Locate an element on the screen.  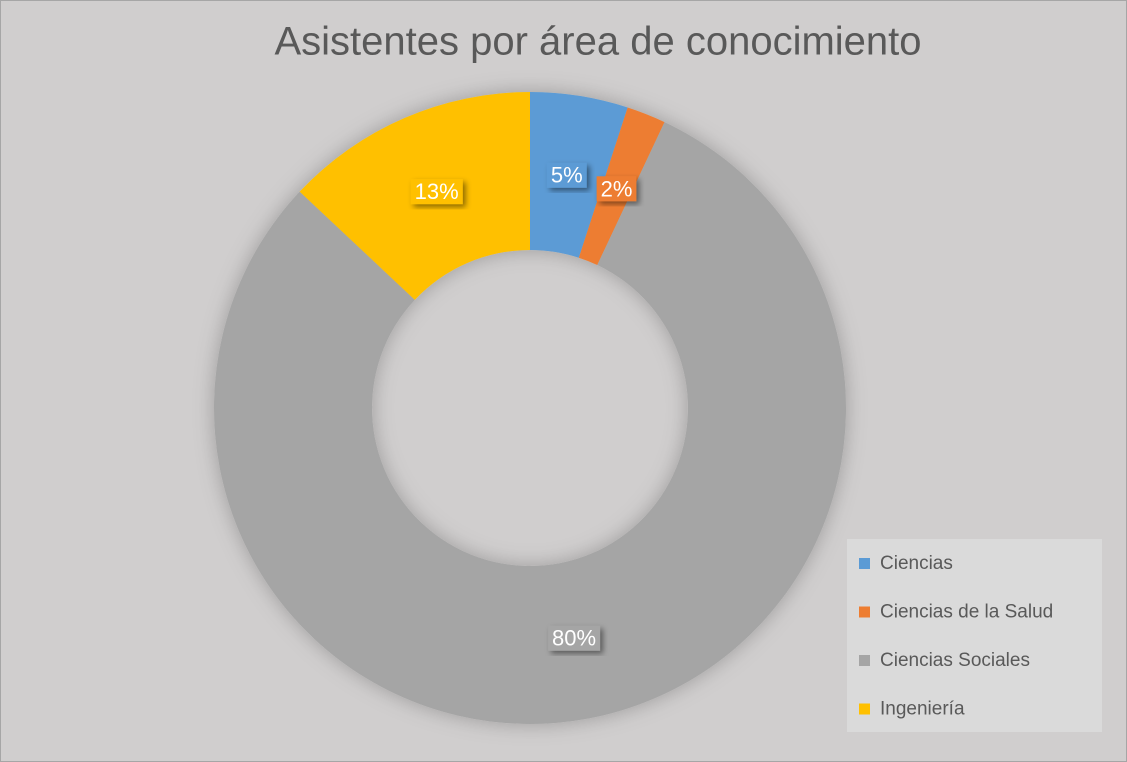
data-label: 13% is located at coordinates (437, 191).